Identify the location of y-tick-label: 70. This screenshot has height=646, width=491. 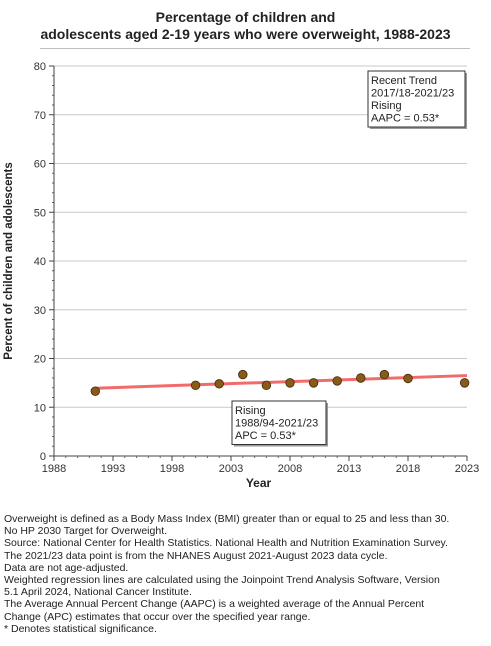
(40, 116).